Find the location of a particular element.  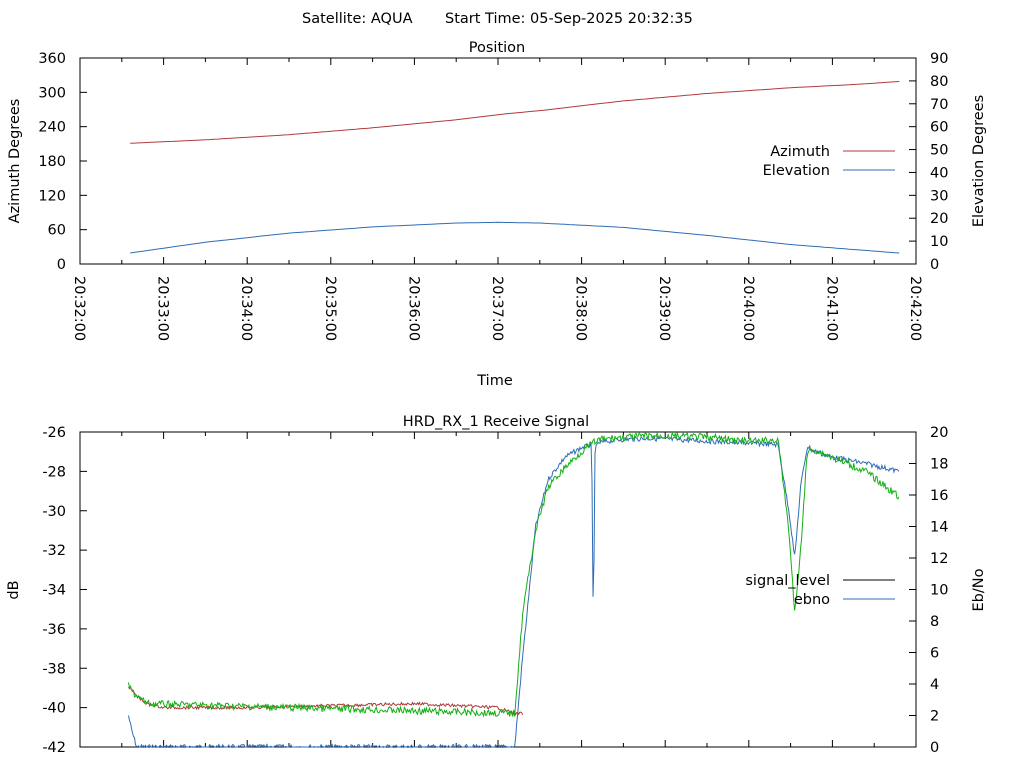

position-x-tick-label: 20:37:00 is located at coordinates (497, 308).